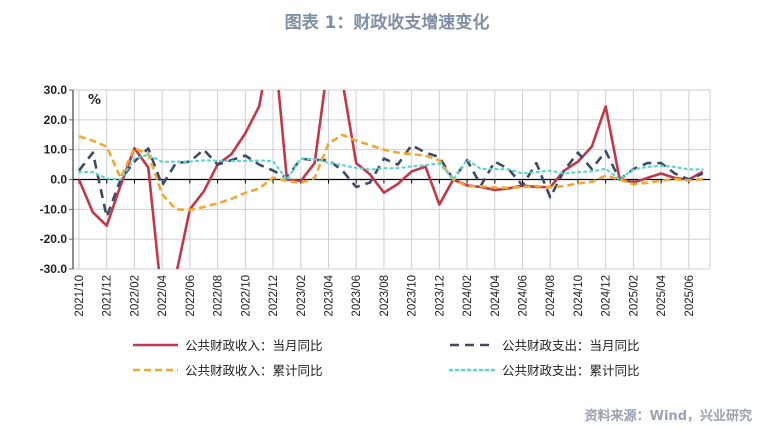 The width and height of the screenshot is (774, 429). What do you see at coordinates (385, 296) in the screenshot?
I see `x-tick-label: 2023/08` at bounding box center [385, 296].